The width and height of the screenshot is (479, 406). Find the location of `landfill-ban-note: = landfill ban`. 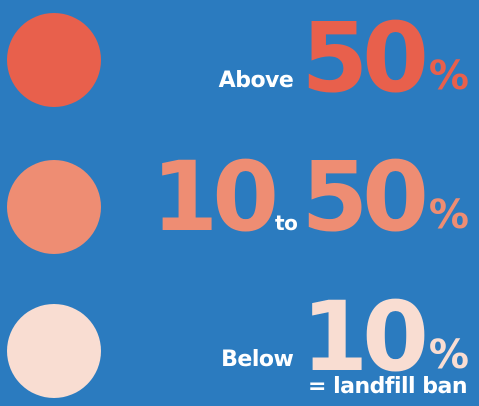

landfill-ban-note: = landfill ban is located at coordinates (388, 386).